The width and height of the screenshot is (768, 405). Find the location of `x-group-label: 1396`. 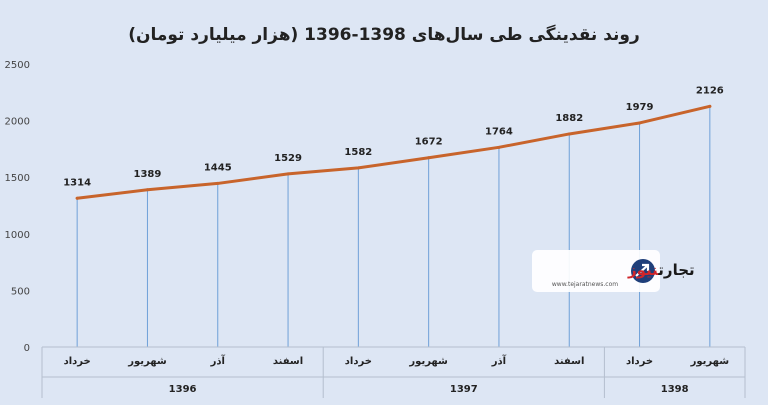

x-group-label: 1396 is located at coordinates (183, 389).